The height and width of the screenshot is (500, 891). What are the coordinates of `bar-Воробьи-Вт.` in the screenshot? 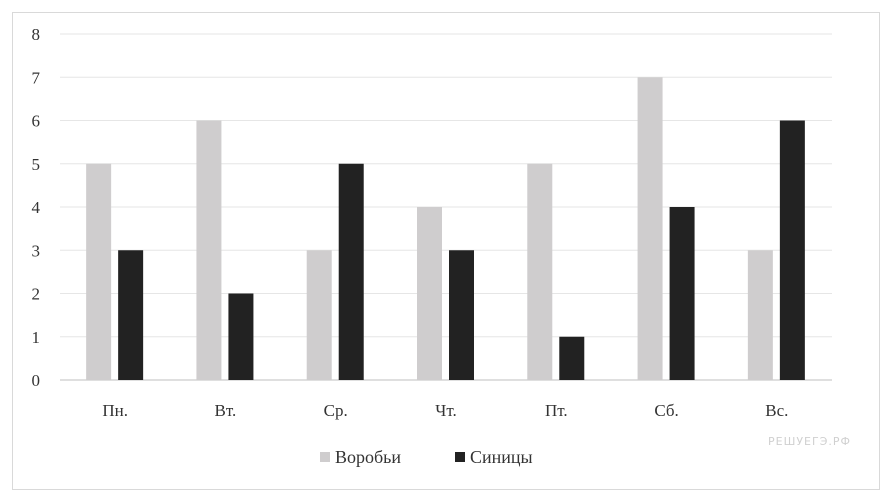 It's located at (209, 250).